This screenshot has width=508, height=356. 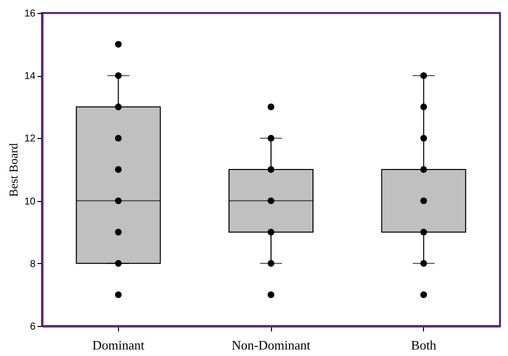 What do you see at coordinates (118, 345) in the screenshot?
I see `x-tick-label: Dominant` at bounding box center [118, 345].